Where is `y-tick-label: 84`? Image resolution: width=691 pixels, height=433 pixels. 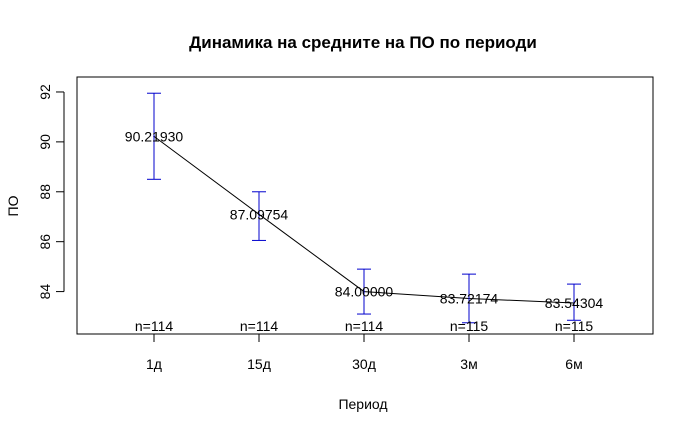 y-tick-label: 84 is located at coordinates (45, 292).